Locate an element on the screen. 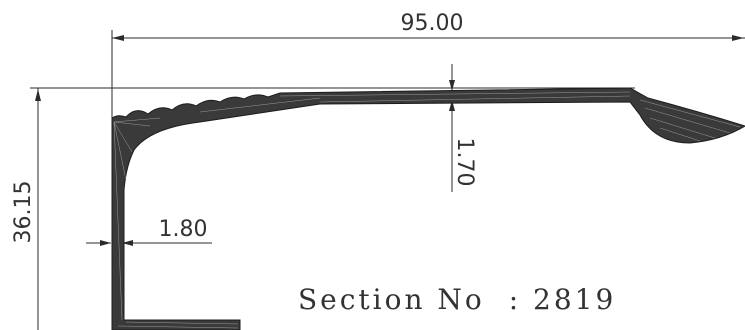 This screenshot has width=745, height=330. width-arrow-right is located at coordinates (738, 38).